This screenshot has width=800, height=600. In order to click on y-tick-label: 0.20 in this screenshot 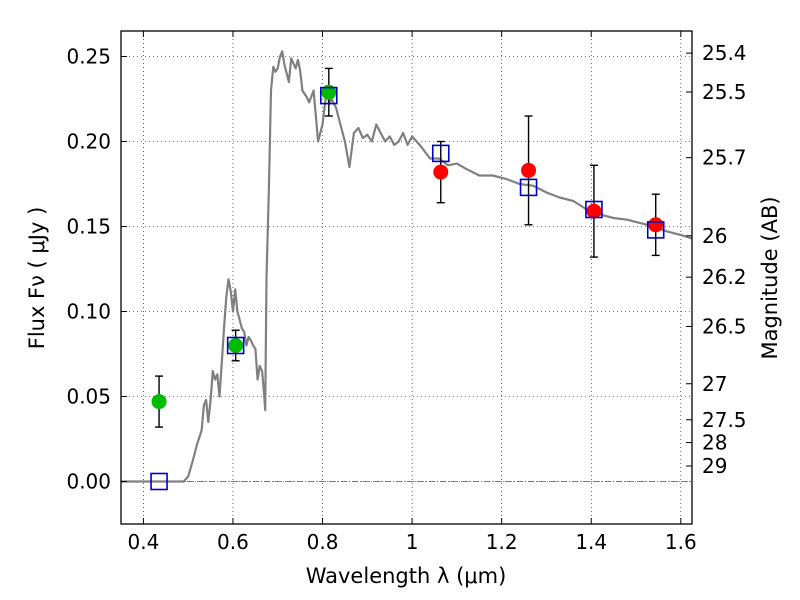, I will do `click(88, 142)`.